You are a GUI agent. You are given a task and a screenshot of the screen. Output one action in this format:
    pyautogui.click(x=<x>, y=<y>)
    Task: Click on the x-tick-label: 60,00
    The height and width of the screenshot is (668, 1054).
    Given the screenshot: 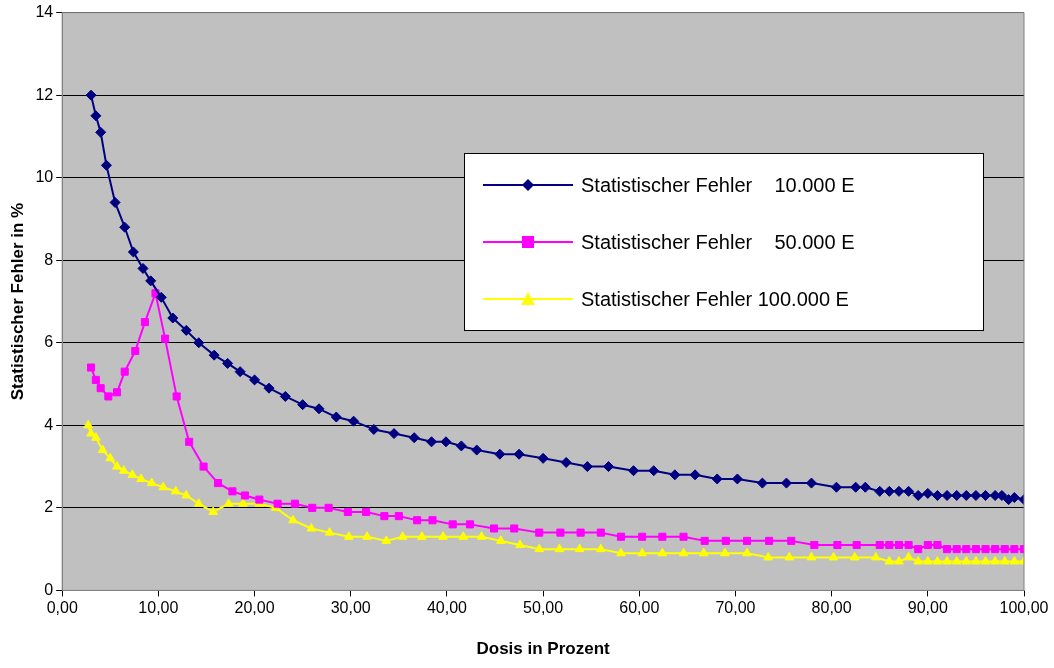 What is the action you would take?
    pyautogui.click(x=639, y=608)
    